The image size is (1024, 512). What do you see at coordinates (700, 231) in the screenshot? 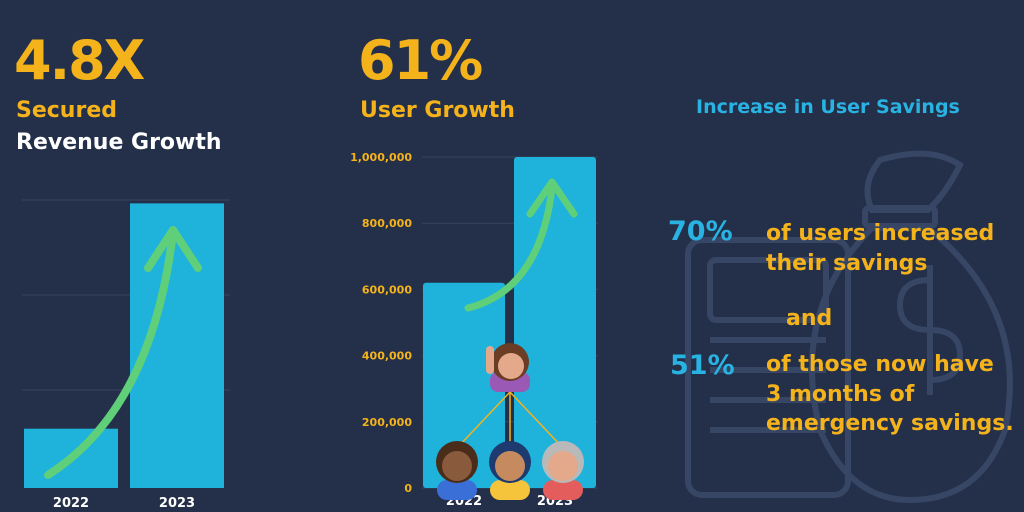
I see `savings-stat1-percent: 70%` at bounding box center [700, 231].